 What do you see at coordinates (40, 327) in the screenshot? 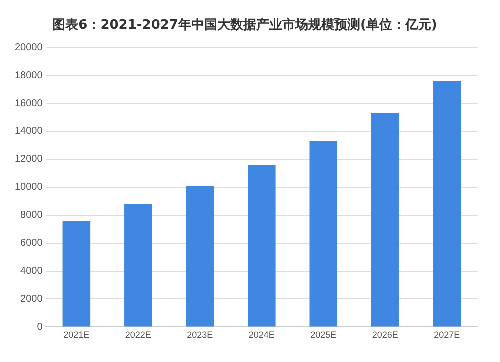
I see `y-tick-label: 0` at bounding box center [40, 327].